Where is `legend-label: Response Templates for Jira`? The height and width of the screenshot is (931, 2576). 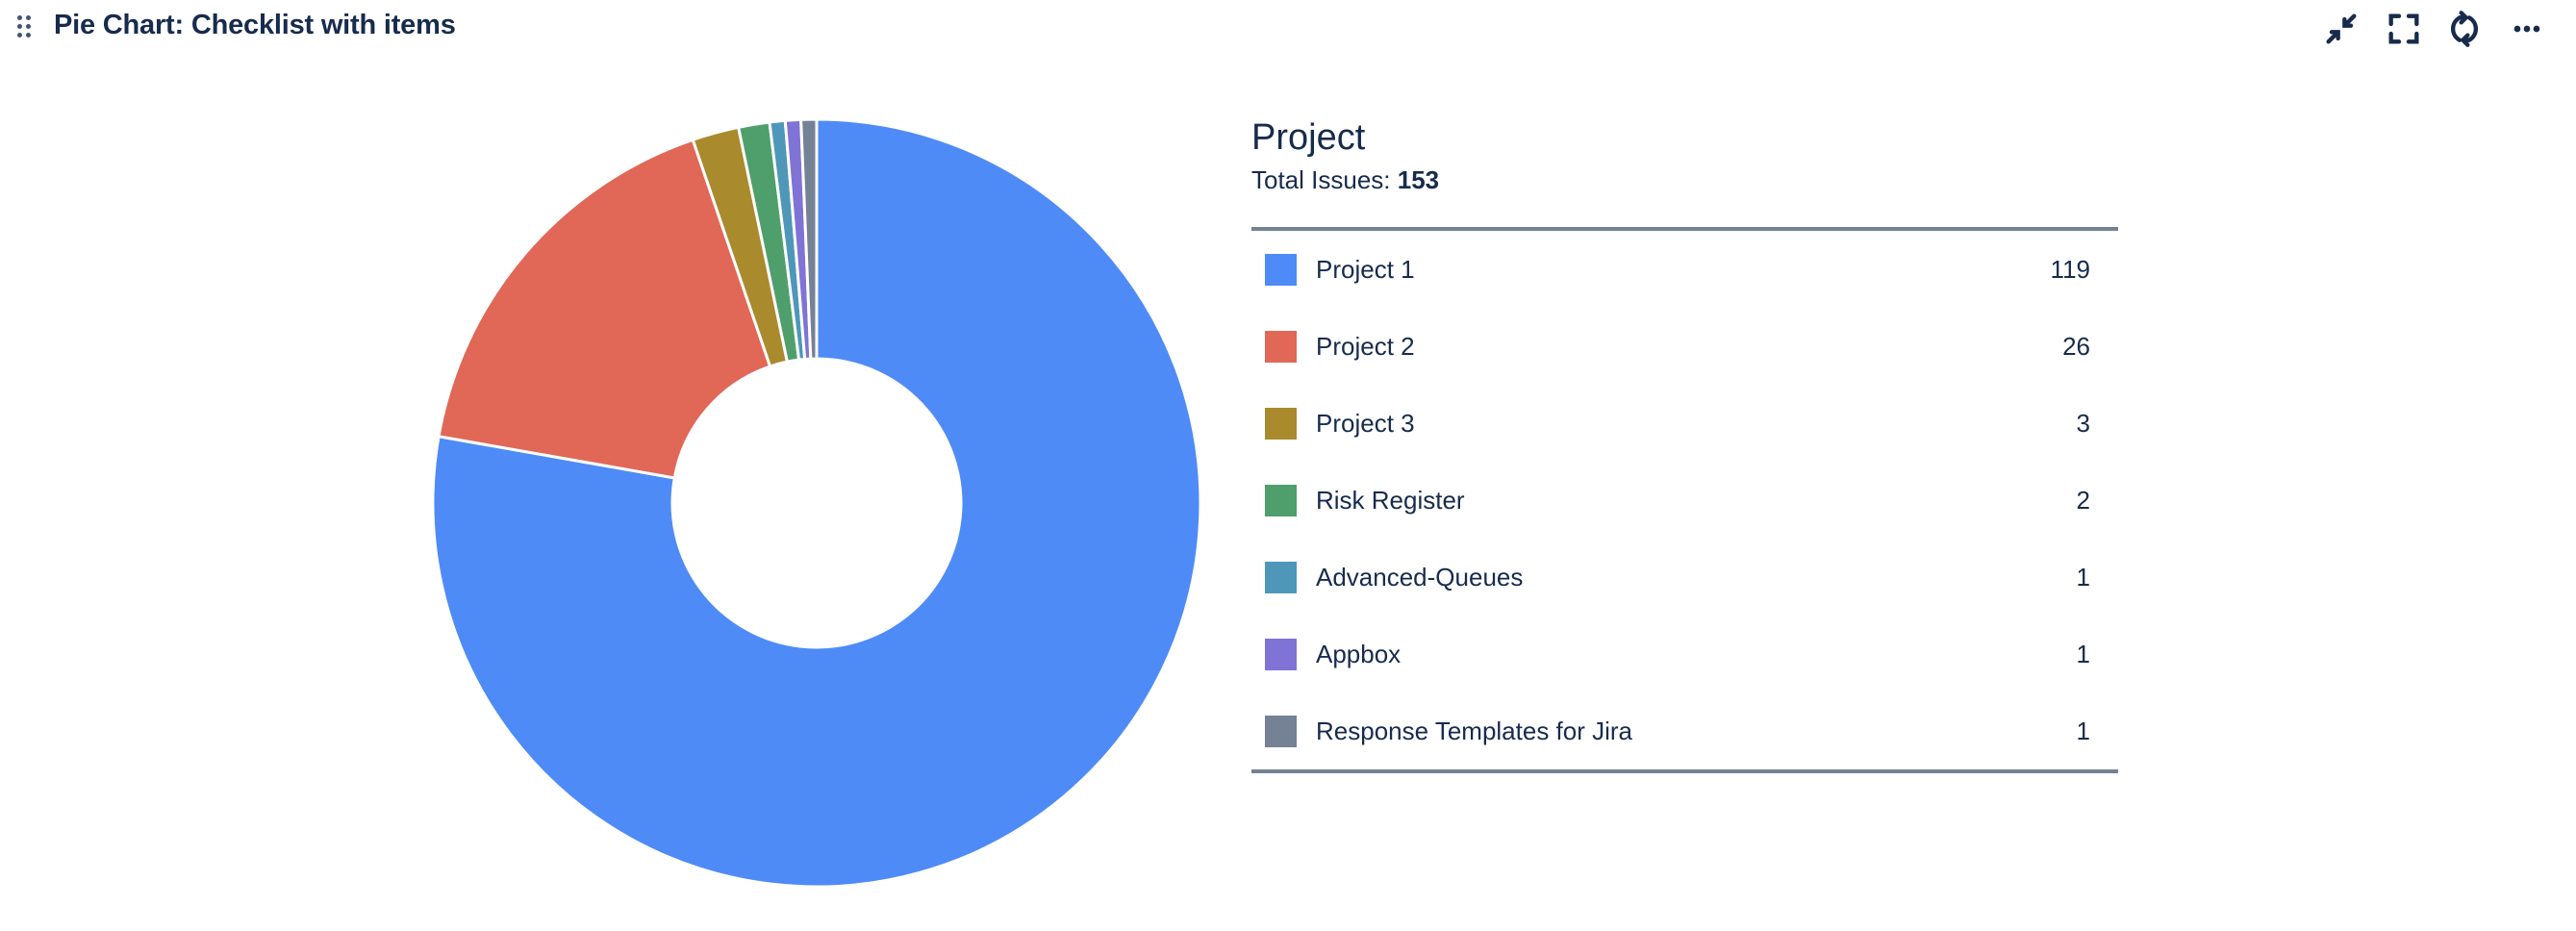 legend-label: Response Templates for Jira is located at coordinates (1474, 731).